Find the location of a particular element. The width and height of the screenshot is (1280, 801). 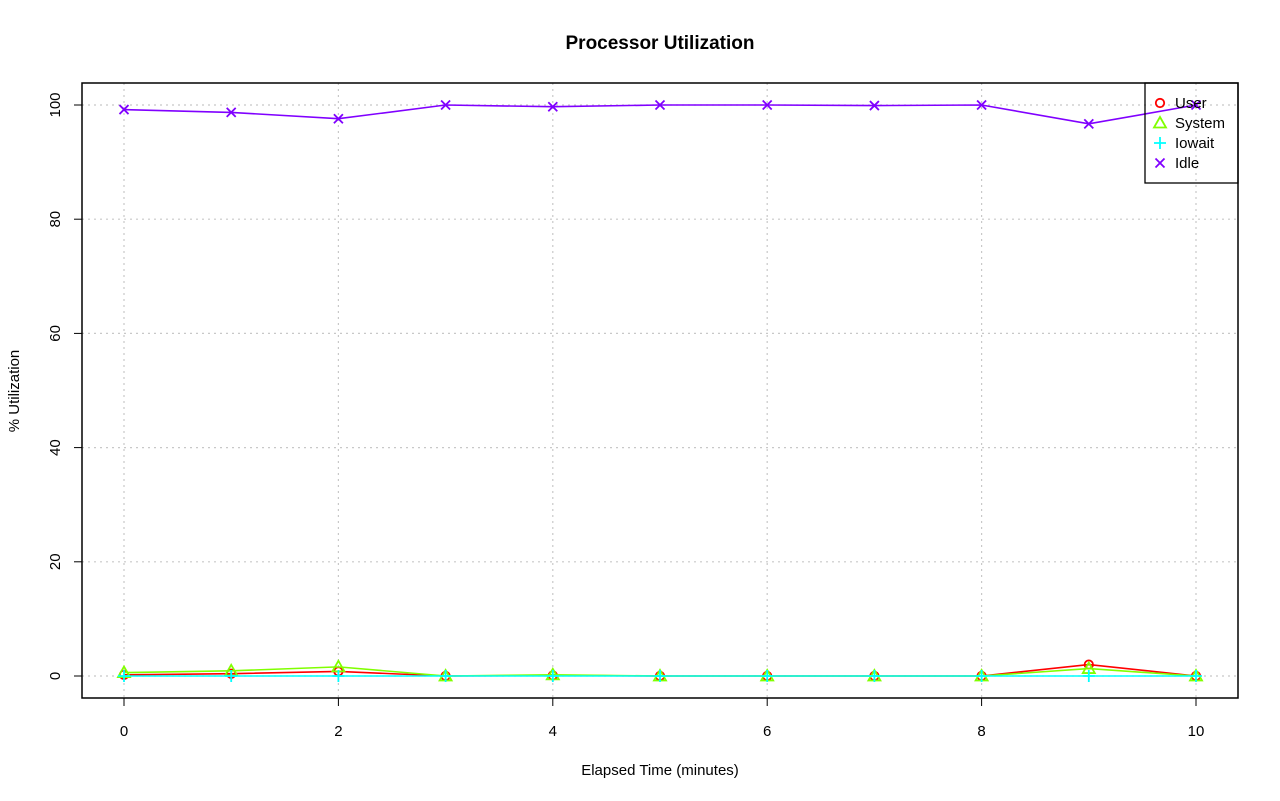

legend-label-user: User is located at coordinates (1191, 103).